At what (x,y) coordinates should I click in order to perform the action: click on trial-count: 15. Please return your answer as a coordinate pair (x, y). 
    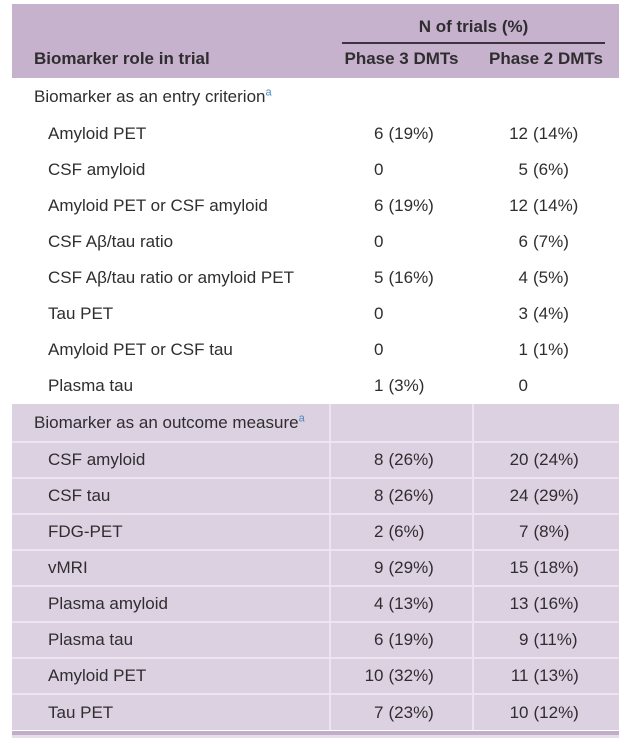
    Looking at the image, I should click on (519, 567).